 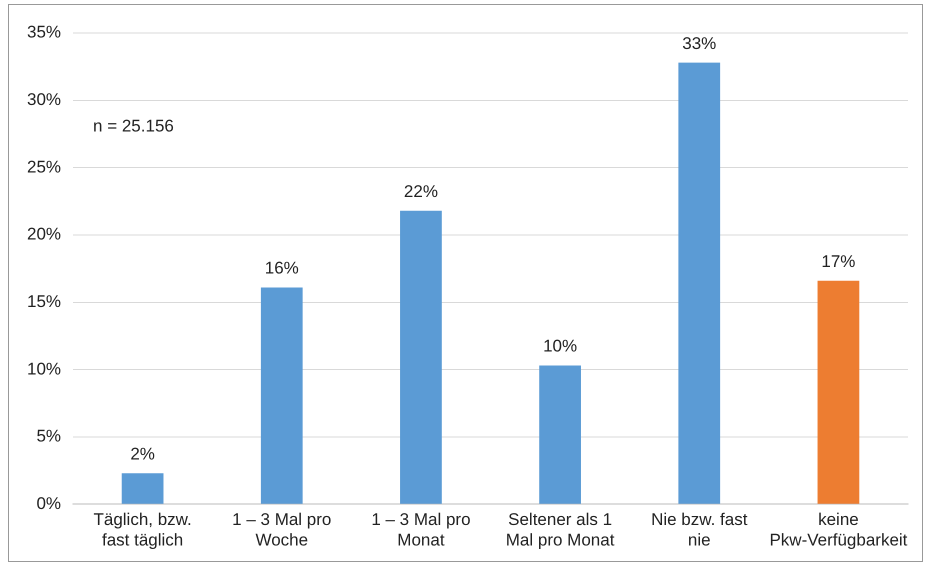 What do you see at coordinates (421, 530) in the screenshot?
I see `x-tick-label: 1 – 3 Mal pro Monat` at bounding box center [421, 530].